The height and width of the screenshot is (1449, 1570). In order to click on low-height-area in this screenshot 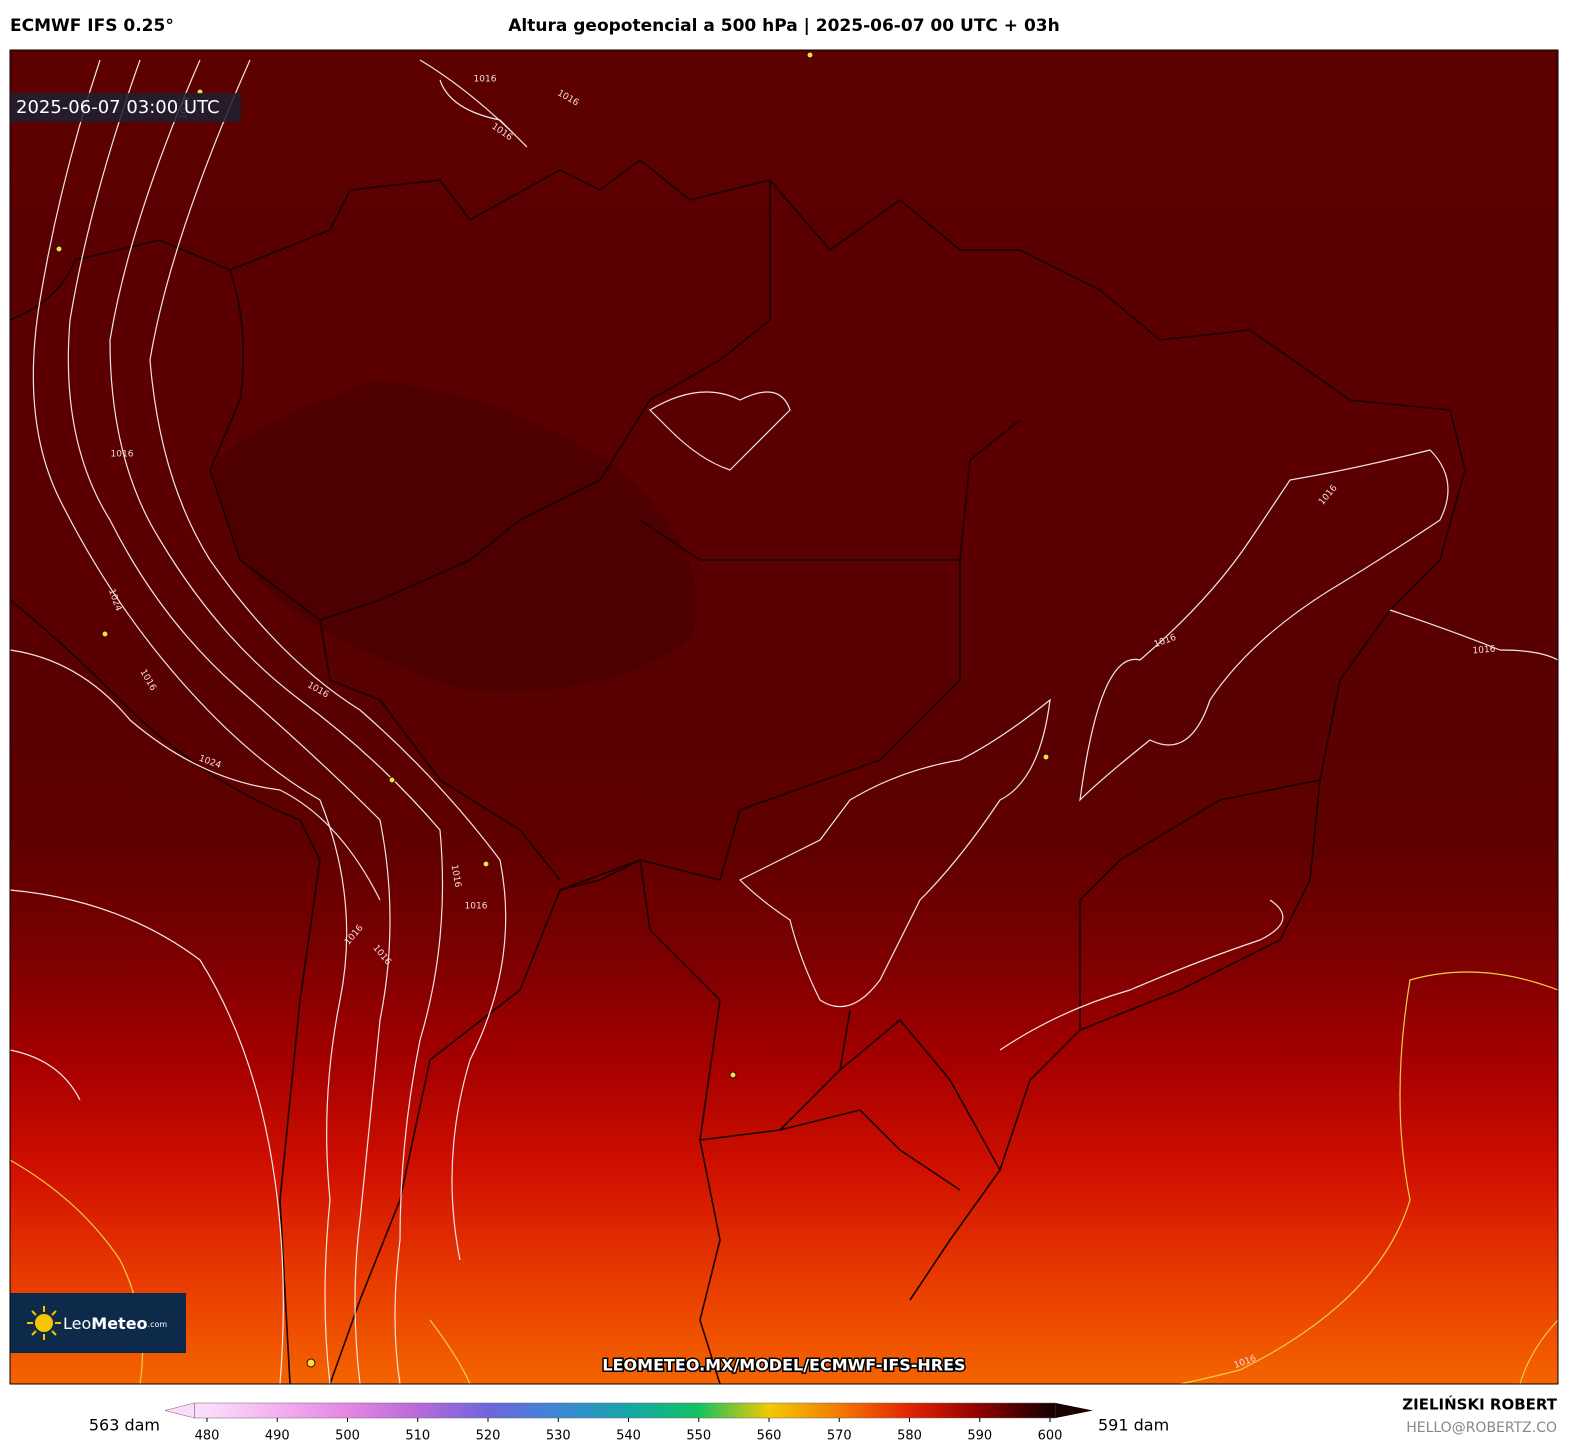, I will do `click(453, 536)`.